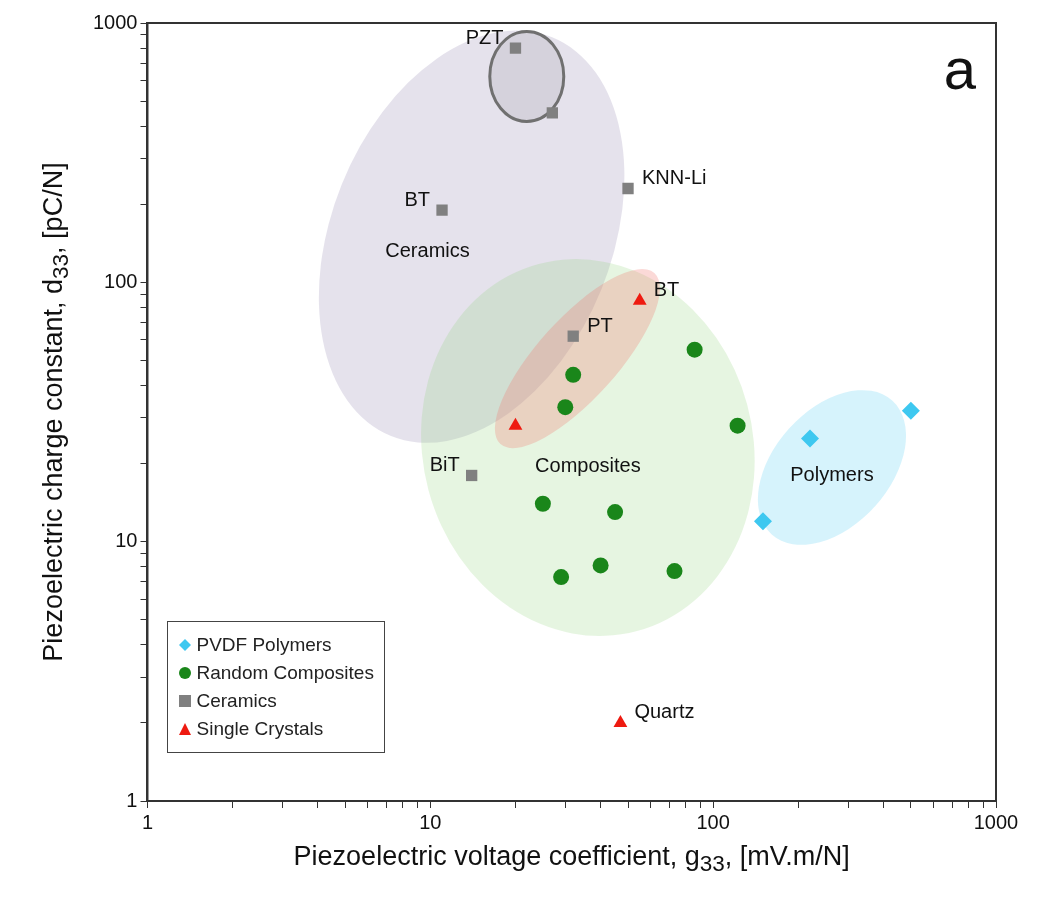 This screenshot has width=1043, height=902. Describe the element at coordinates (132, 799) in the screenshot. I see `y-tick-label: 1` at that location.